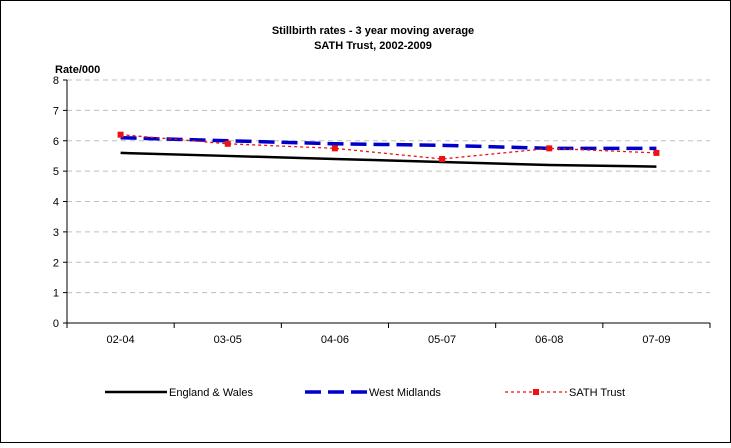 The width and height of the screenshot is (731, 448). I want to click on legend-label-2: SATH Trust, so click(597, 393).